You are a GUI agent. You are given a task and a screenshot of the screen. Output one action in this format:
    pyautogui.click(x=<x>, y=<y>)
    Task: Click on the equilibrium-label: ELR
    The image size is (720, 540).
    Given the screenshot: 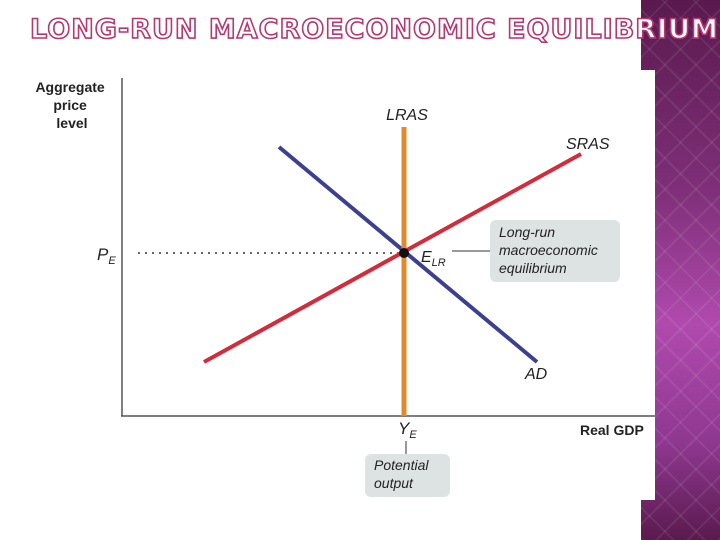 What is the action you would take?
    pyautogui.click(x=433, y=259)
    